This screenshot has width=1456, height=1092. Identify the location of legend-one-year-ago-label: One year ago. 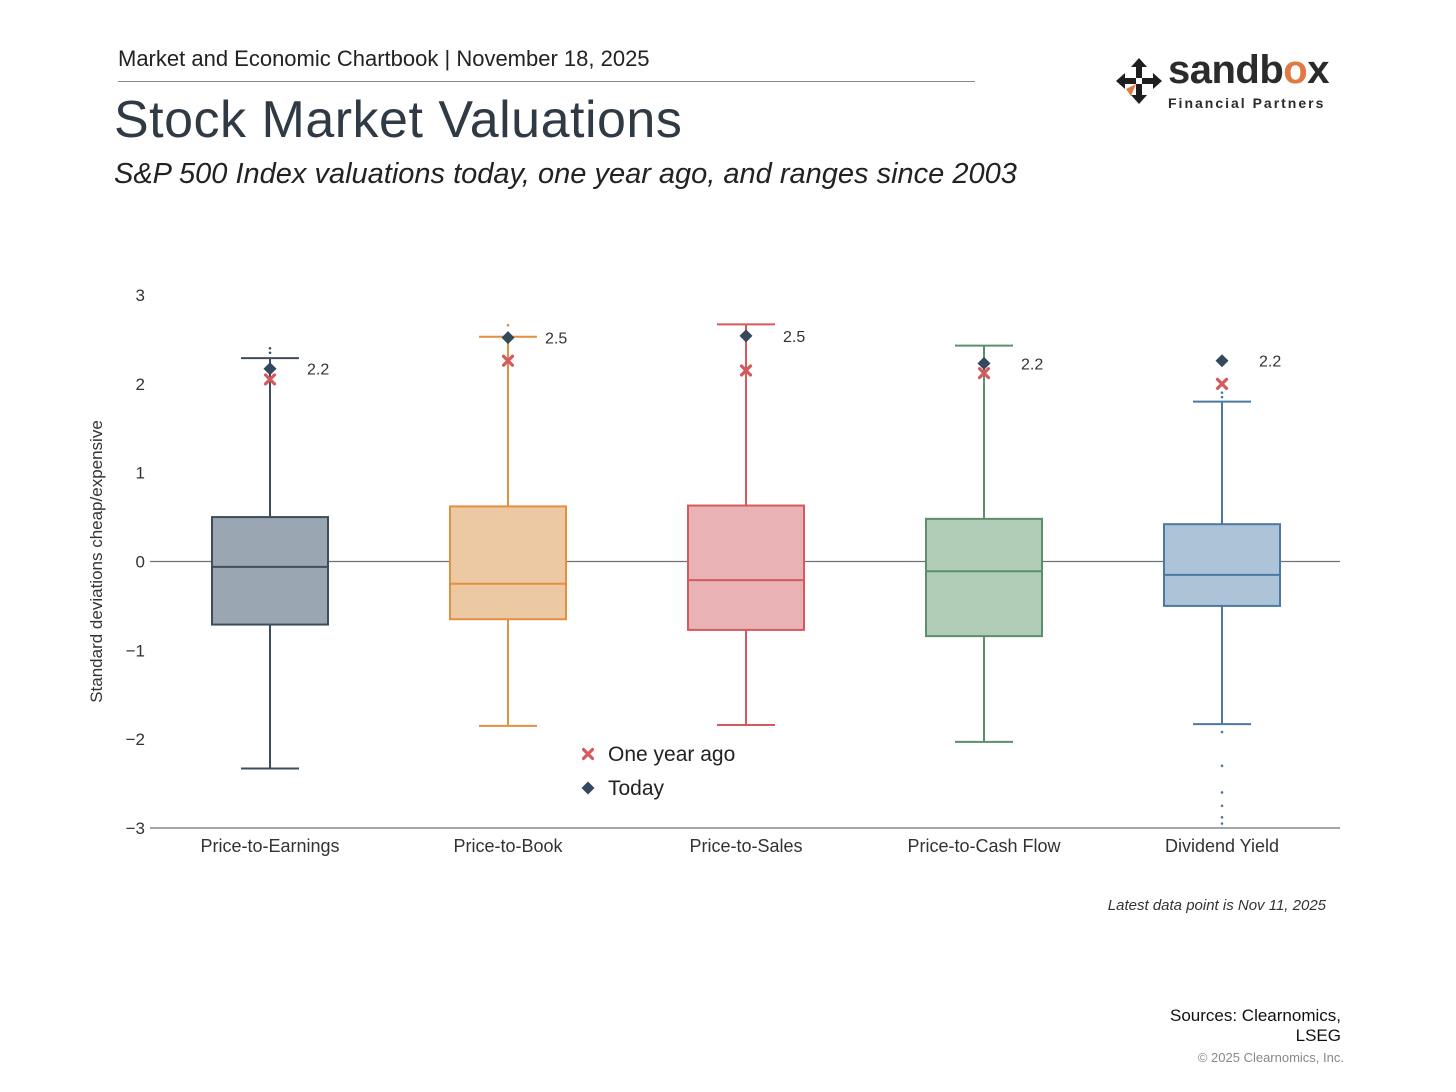
(671, 754).